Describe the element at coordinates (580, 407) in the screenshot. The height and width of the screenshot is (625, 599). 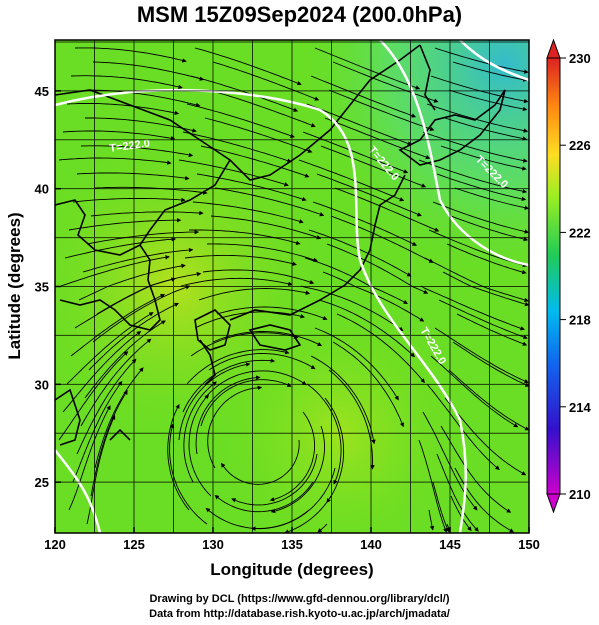
I see `colorbar-tick-label: 214` at that location.